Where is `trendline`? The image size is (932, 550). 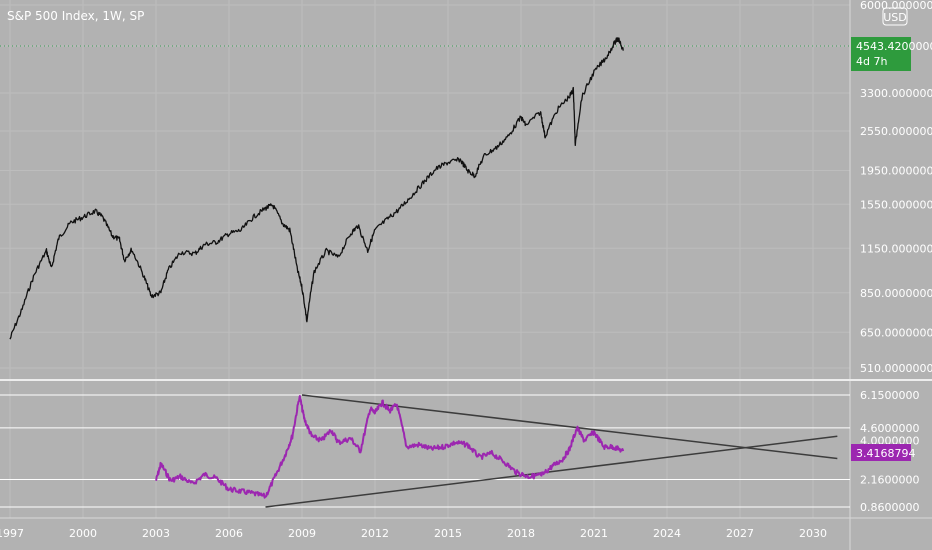 trendline is located at coordinates (551, 471).